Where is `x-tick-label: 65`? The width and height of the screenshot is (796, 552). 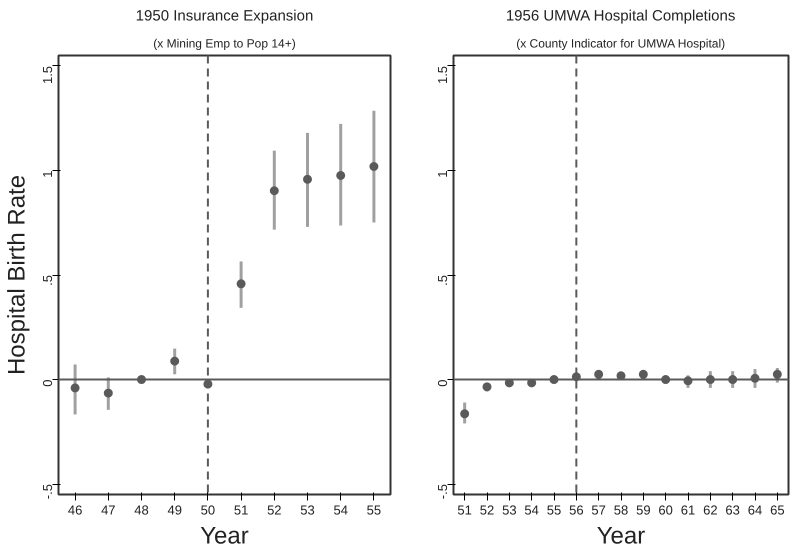 x-tick-label: 65 is located at coordinates (777, 510).